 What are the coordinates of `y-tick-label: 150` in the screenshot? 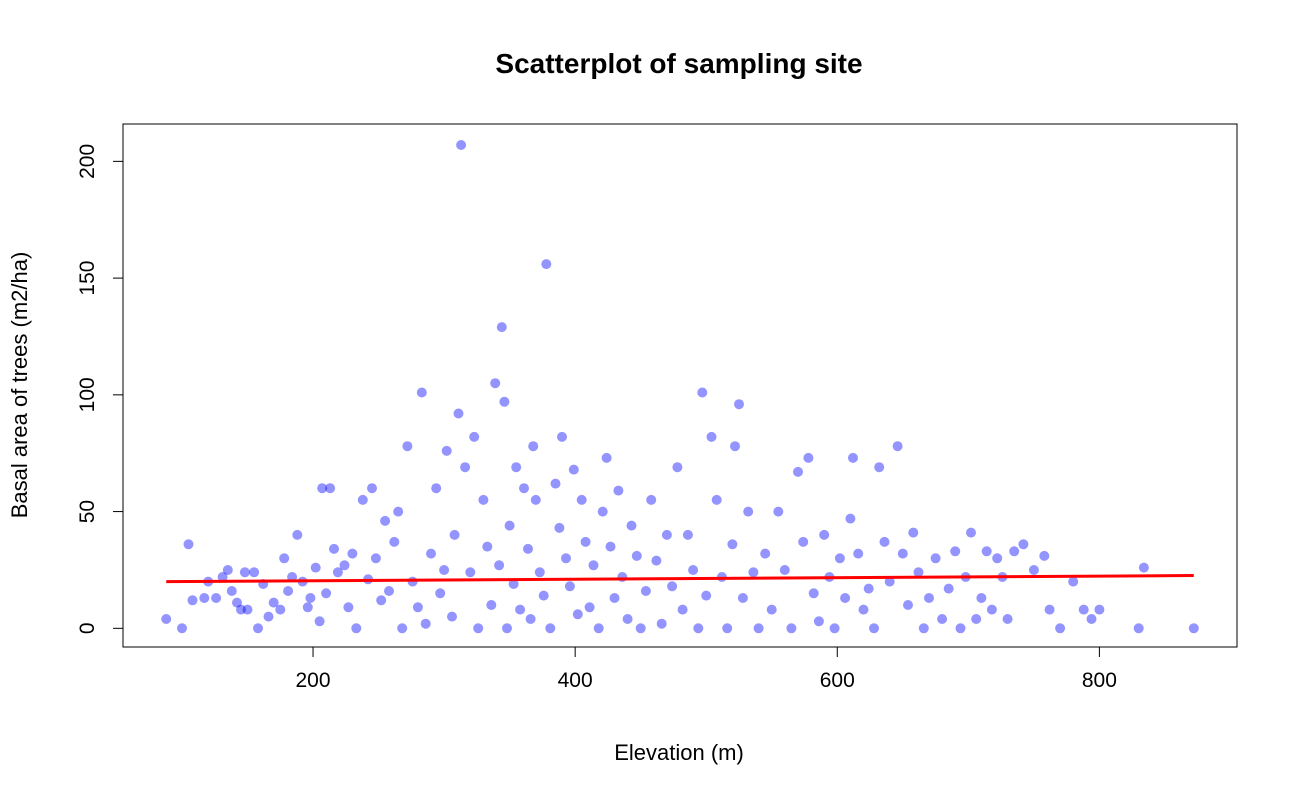 It's located at (87, 278).